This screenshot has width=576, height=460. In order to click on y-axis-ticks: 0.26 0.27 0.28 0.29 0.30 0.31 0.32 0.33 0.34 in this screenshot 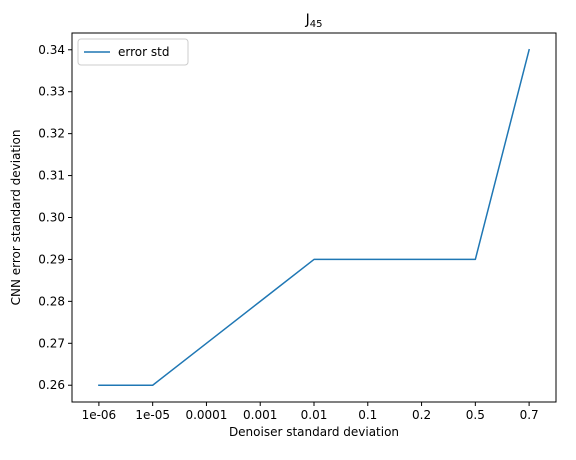, I will do `click(55, 217)`.